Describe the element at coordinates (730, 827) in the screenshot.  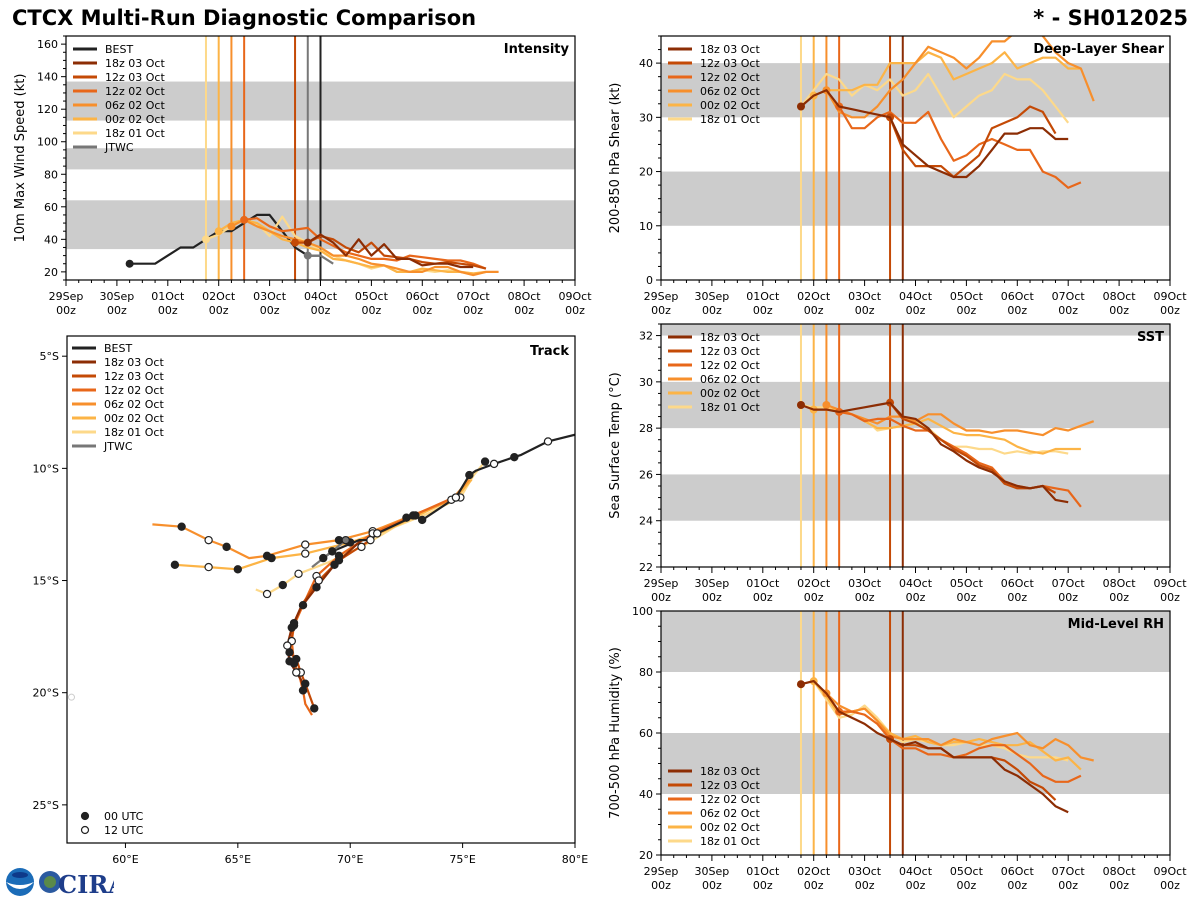
I see `legend-label: 00z 02 Oct` at that location.